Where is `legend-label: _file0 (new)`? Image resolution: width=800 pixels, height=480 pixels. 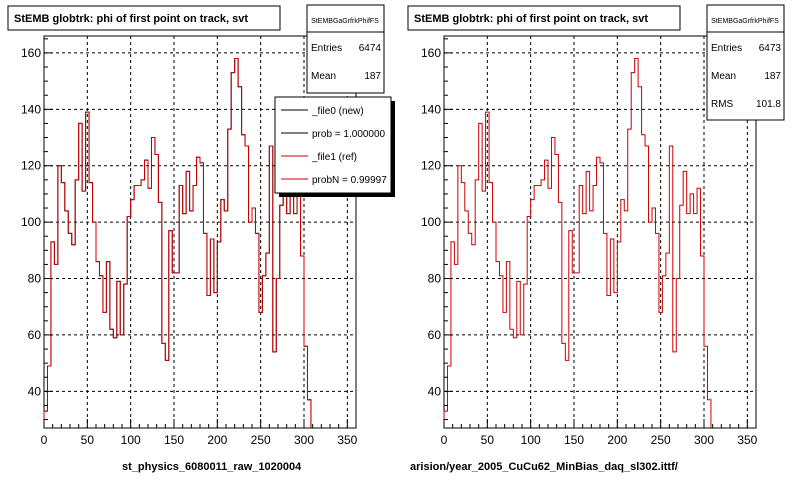 legend-label: _file0 (new) is located at coordinates (337, 111).